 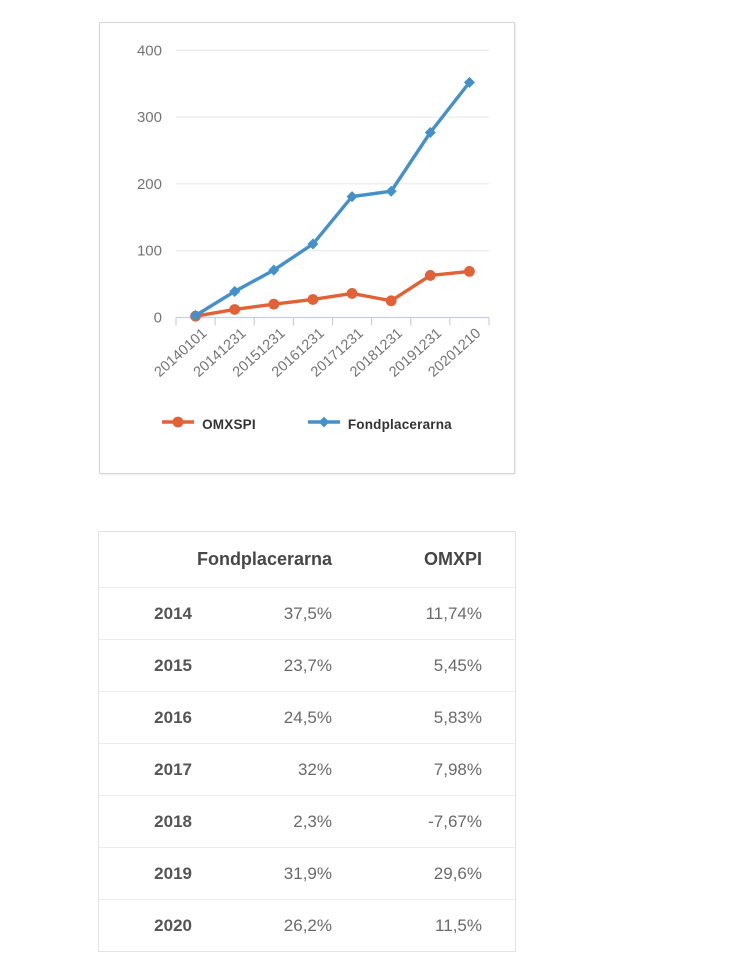 I want to click on omxpi-cell: 7,98%, so click(x=457, y=769).